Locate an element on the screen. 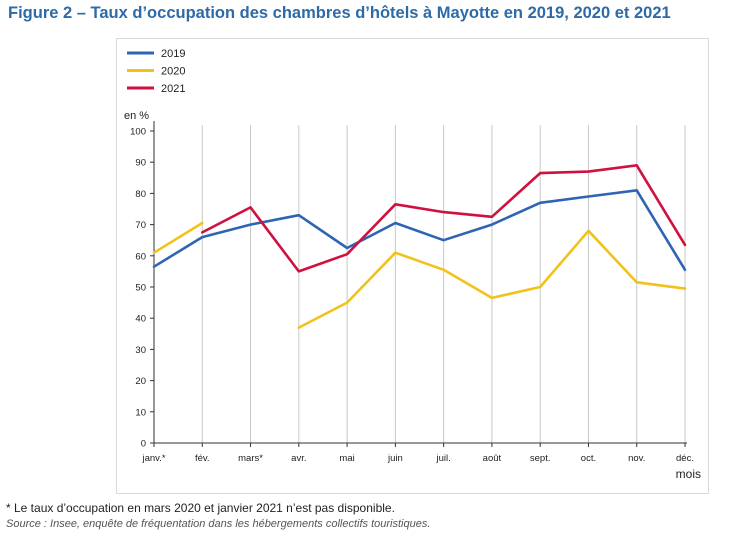  y-tick-label: 100 is located at coordinates (138, 132).